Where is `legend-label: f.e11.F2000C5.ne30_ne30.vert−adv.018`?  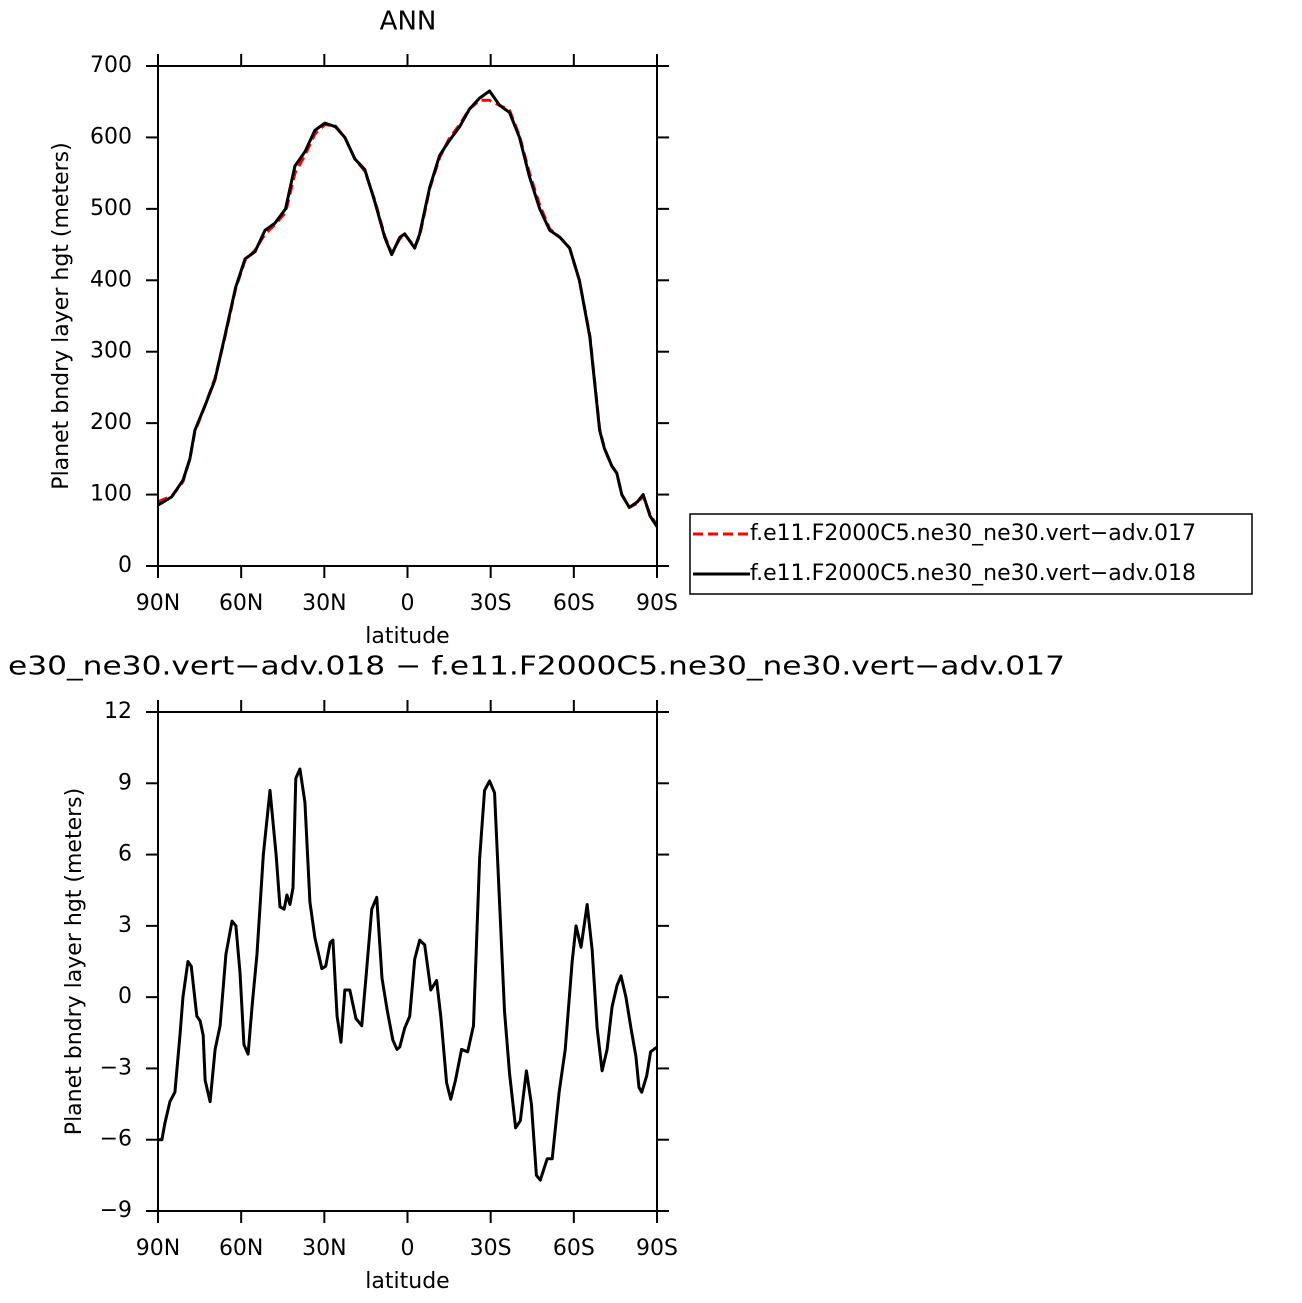
legend-label: f.e11.F2000C5.ne30_ne30.vert−adv.018 is located at coordinates (973, 573).